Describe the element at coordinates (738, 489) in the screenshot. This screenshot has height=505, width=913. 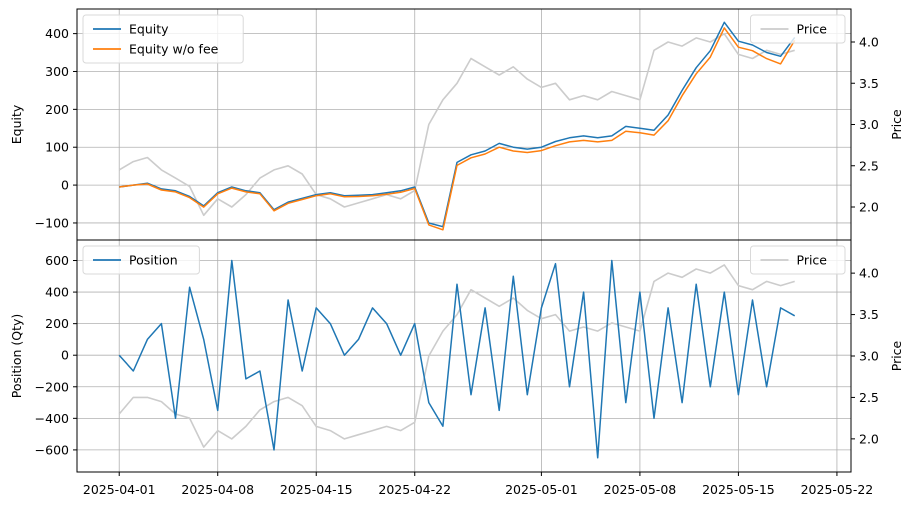
I see `x-tick-label: 2025-05-15` at that location.